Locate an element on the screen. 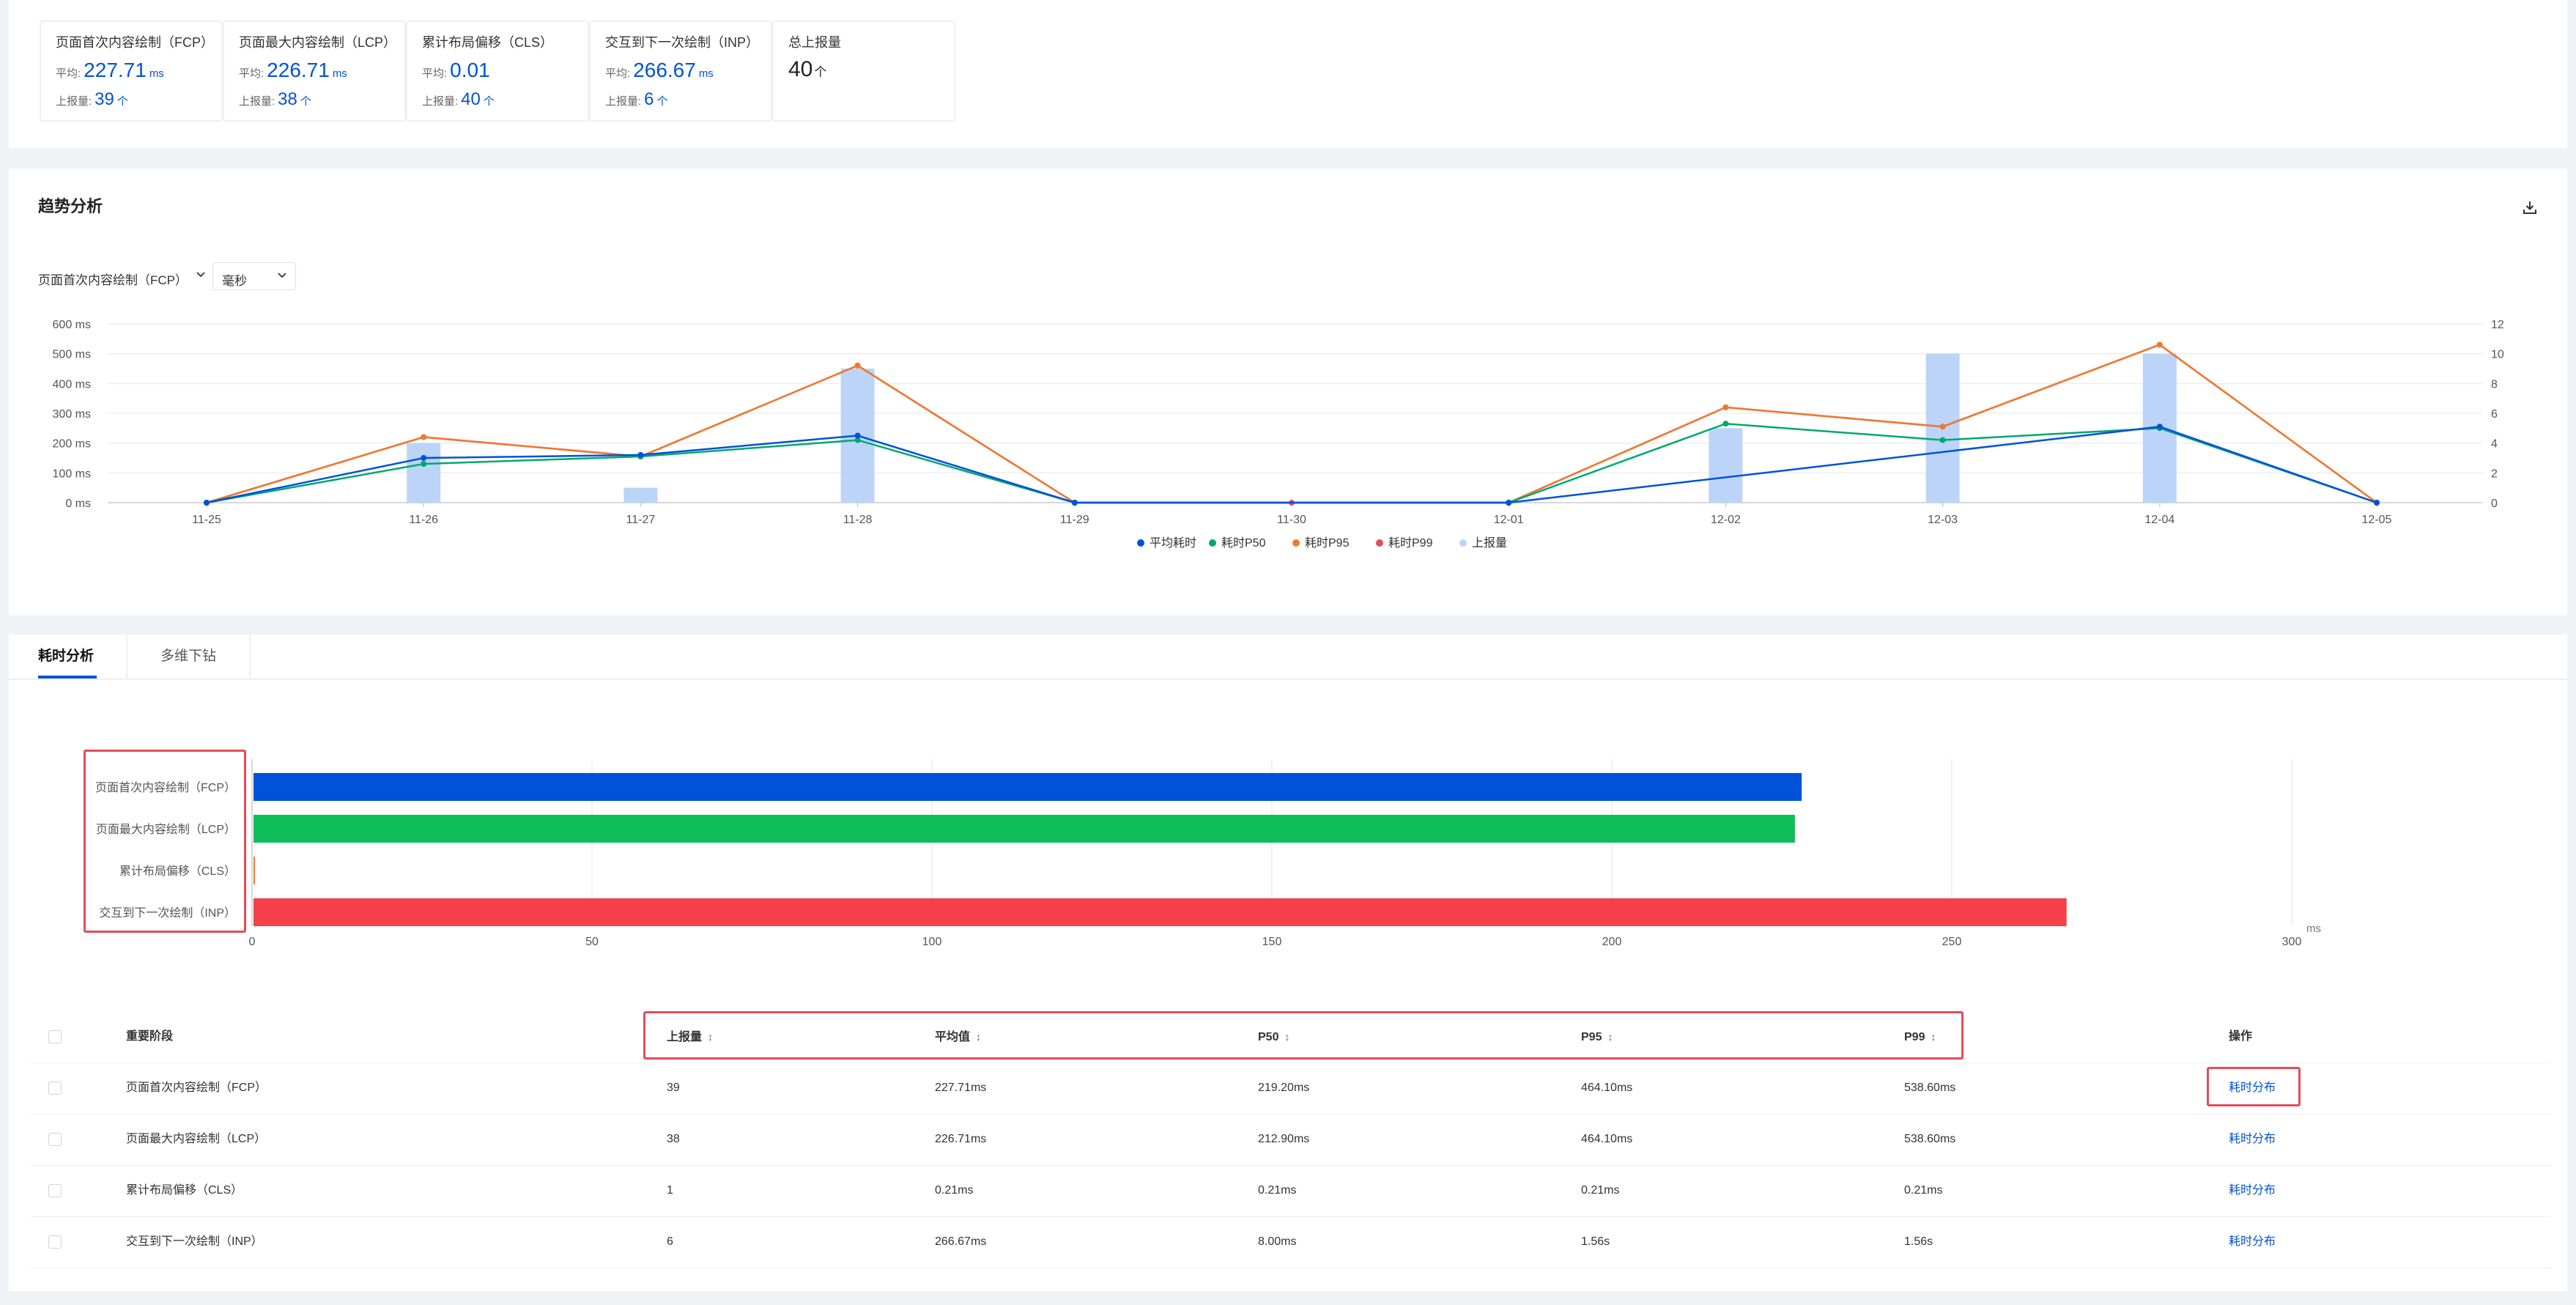 This screenshot has height=1305, width=2576. metric-avg-row: 平均: 226.71 ms is located at coordinates (293, 70).